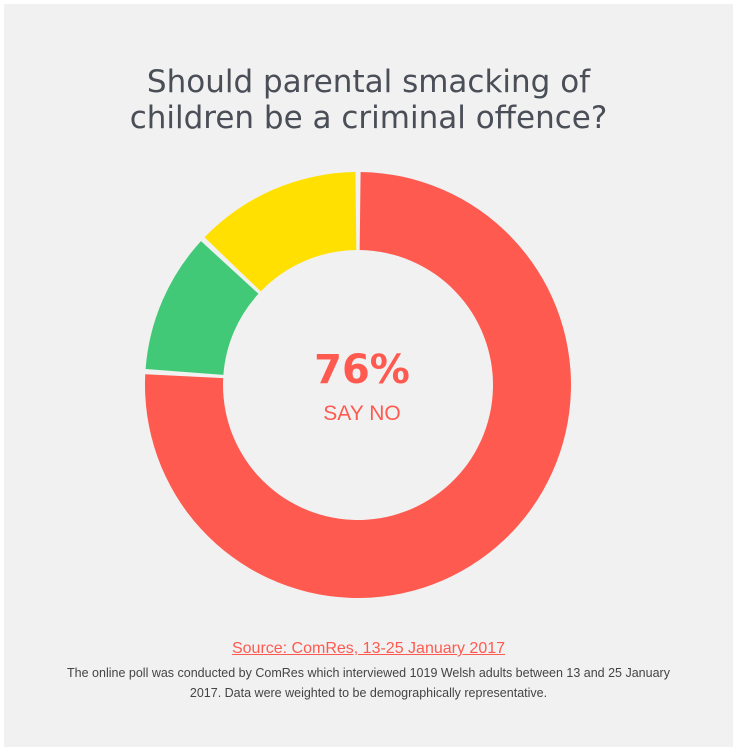  Describe the element at coordinates (368, 82) in the screenshot. I see `chart-title-line-1: Should parental smacking of` at that location.